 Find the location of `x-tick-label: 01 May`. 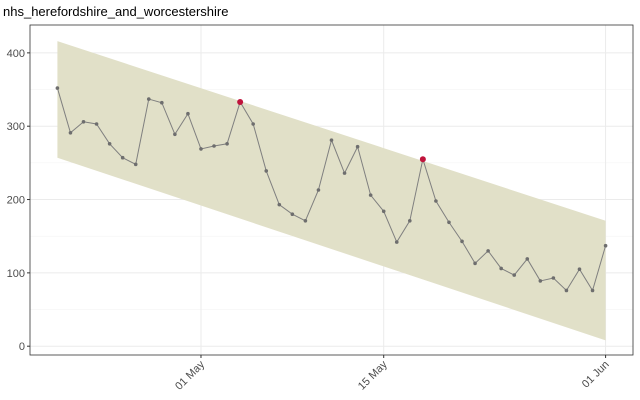

x-tick-label: 01 May is located at coordinates (190, 375).